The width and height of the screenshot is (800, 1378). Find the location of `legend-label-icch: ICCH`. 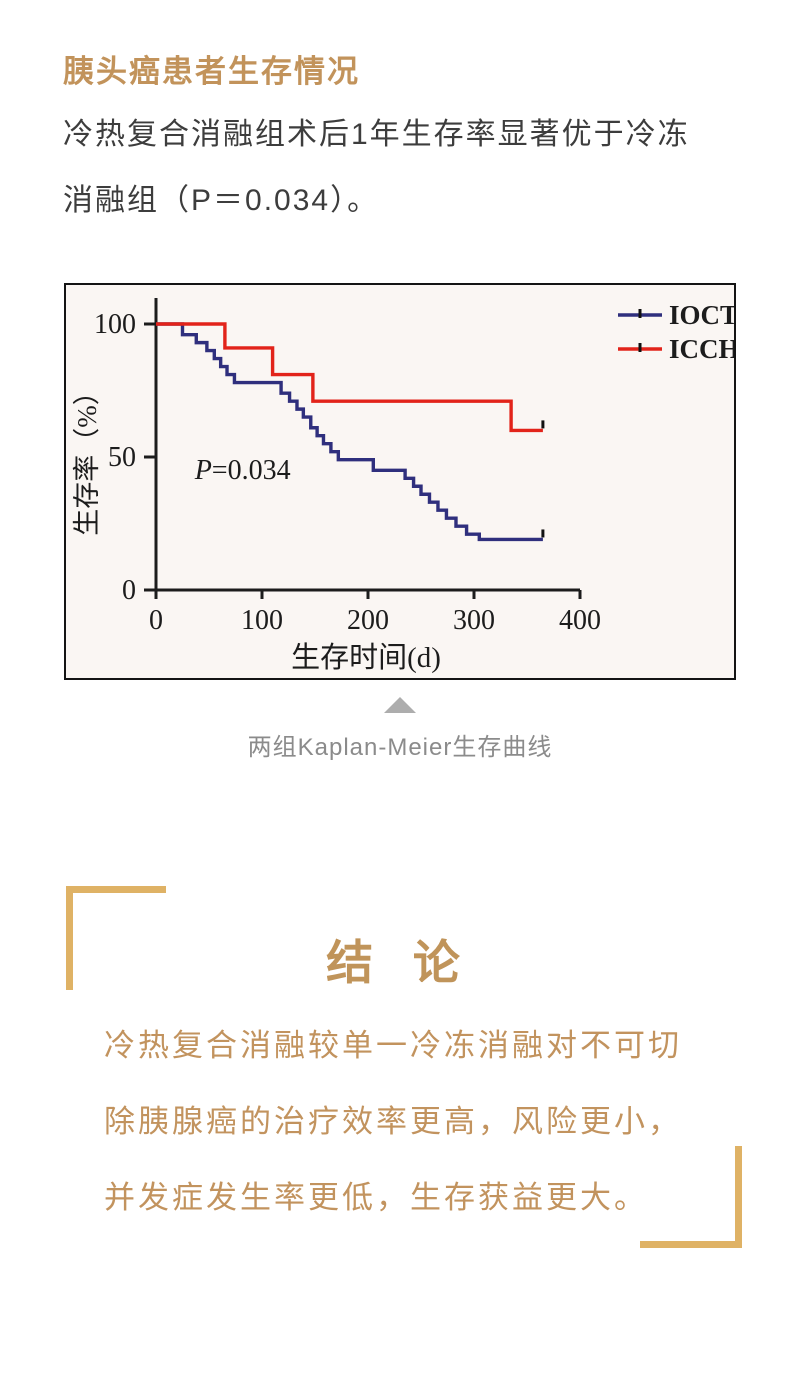

legend-label-icch: ICCH is located at coordinates (701, 349).